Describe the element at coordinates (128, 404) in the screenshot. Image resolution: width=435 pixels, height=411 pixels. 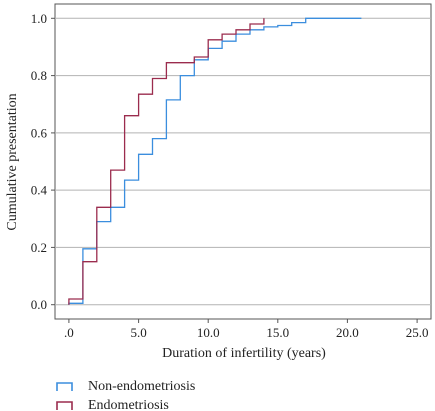
I see `legend-label-endometriosis: Endometriosis` at that location.